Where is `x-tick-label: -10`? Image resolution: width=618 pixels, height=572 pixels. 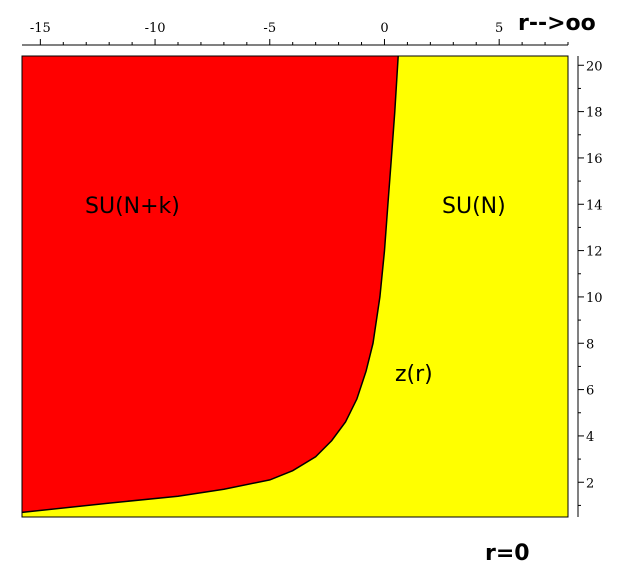 x-tick-label: -10 is located at coordinates (155, 28).